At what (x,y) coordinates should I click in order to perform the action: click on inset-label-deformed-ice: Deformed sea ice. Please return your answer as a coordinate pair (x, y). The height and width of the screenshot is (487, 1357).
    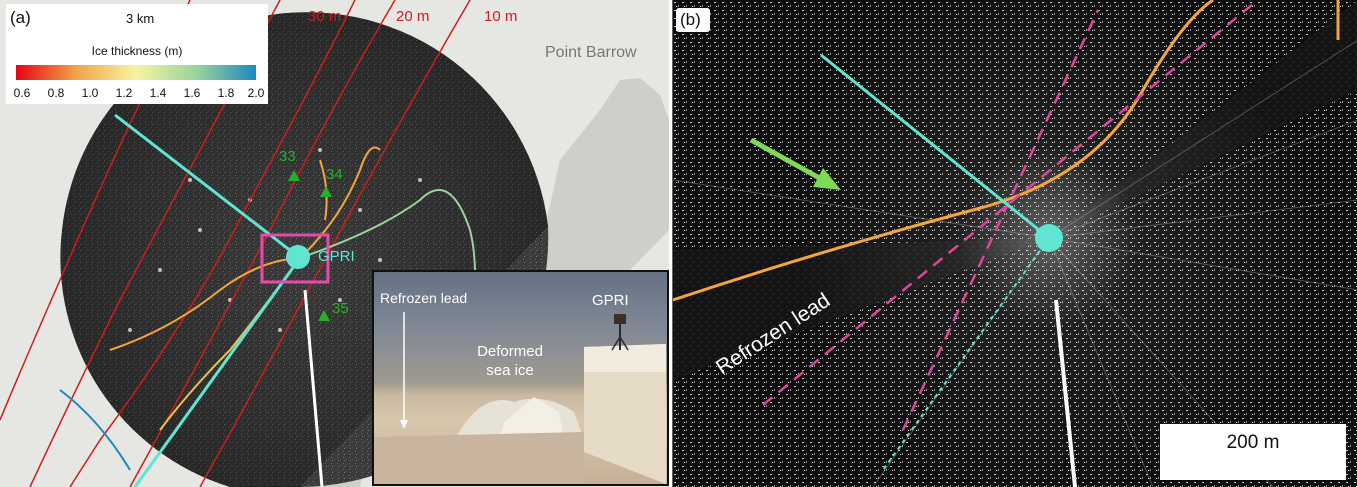
    Looking at the image, I should click on (510, 361).